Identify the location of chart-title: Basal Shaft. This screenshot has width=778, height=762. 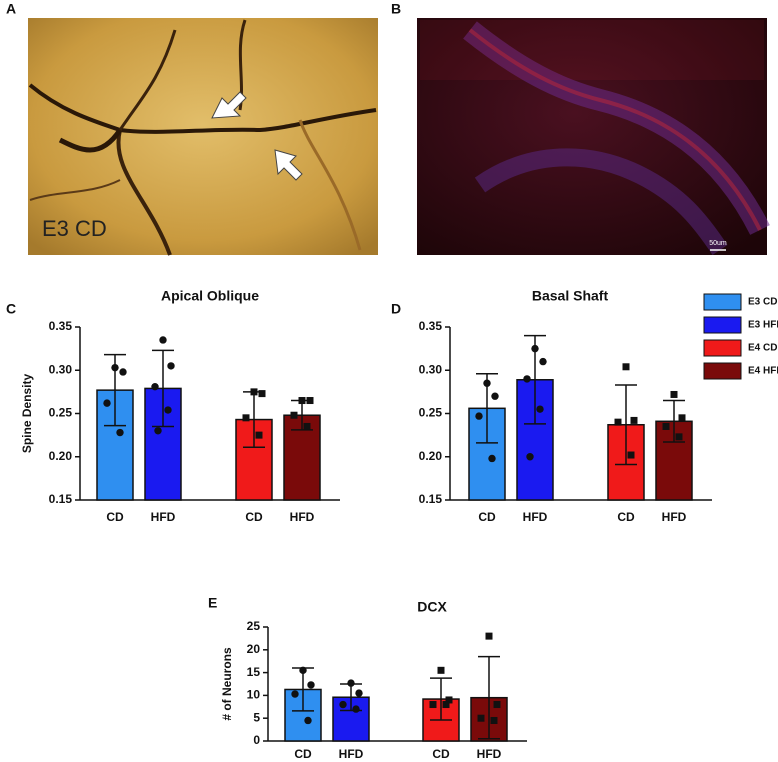
(570, 296).